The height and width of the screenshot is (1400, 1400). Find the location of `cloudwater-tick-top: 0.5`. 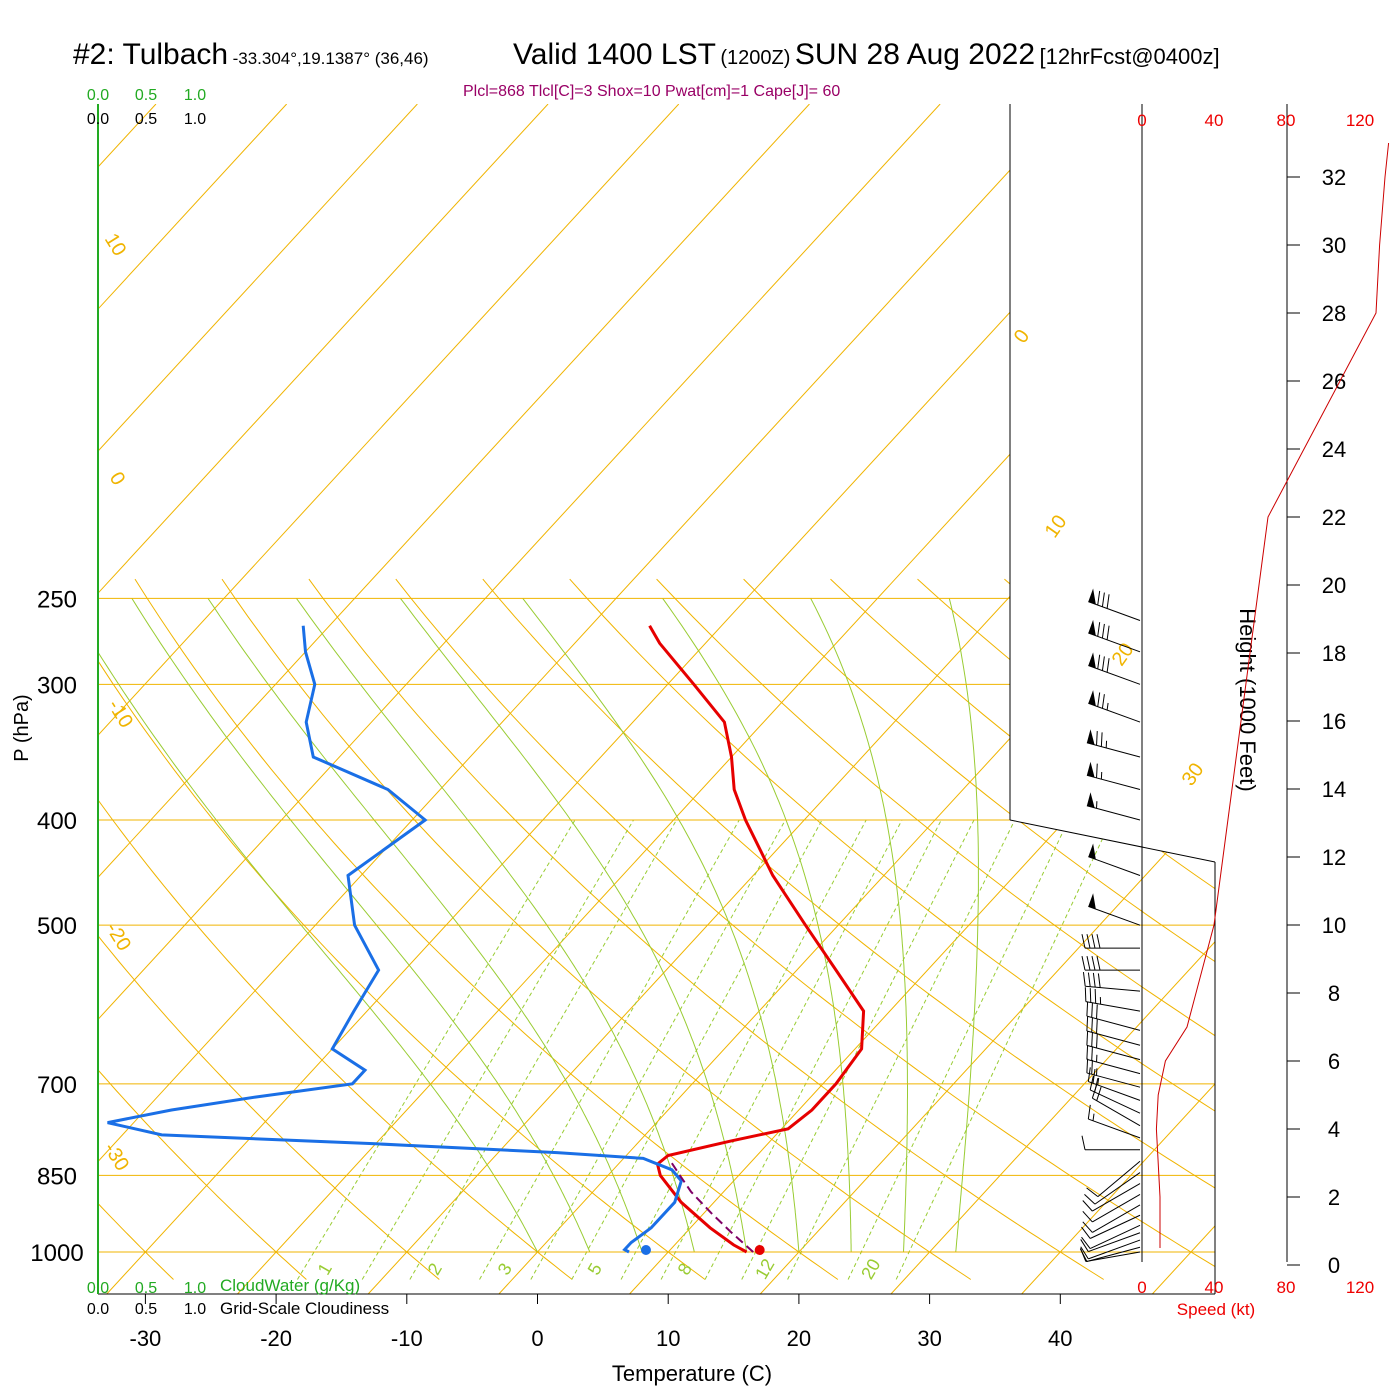

cloudwater-tick-top: 0.5 is located at coordinates (146, 95).